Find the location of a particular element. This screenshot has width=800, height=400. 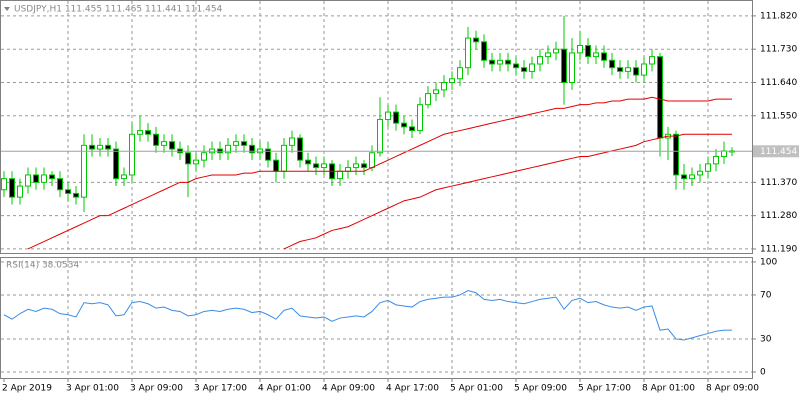

last-price-box is located at coordinates (776, 151).